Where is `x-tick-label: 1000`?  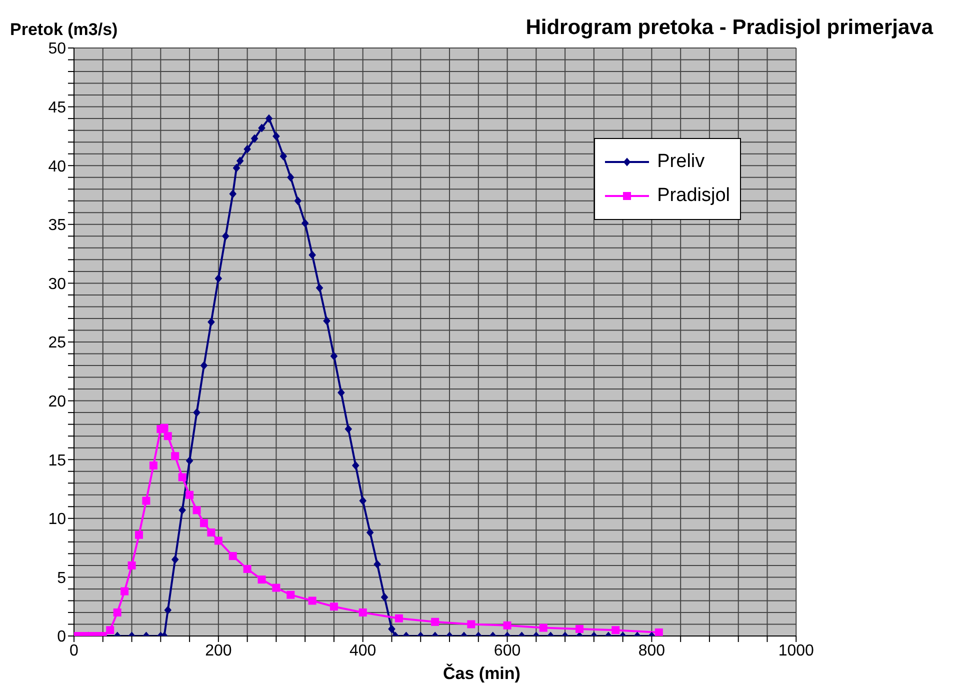
x-tick-label: 1000 is located at coordinates (796, 651).